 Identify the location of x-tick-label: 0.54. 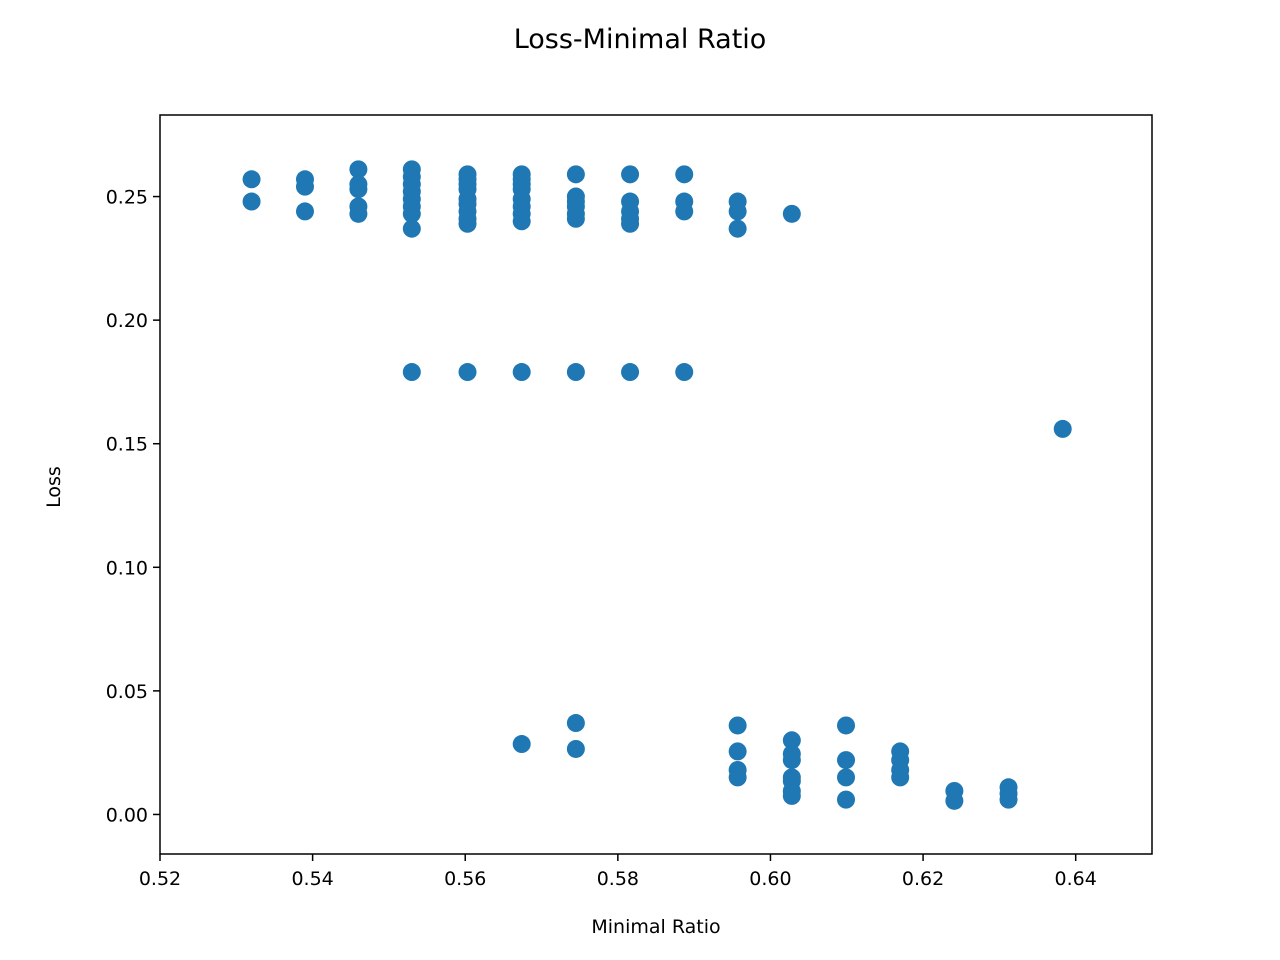
(312, 879).